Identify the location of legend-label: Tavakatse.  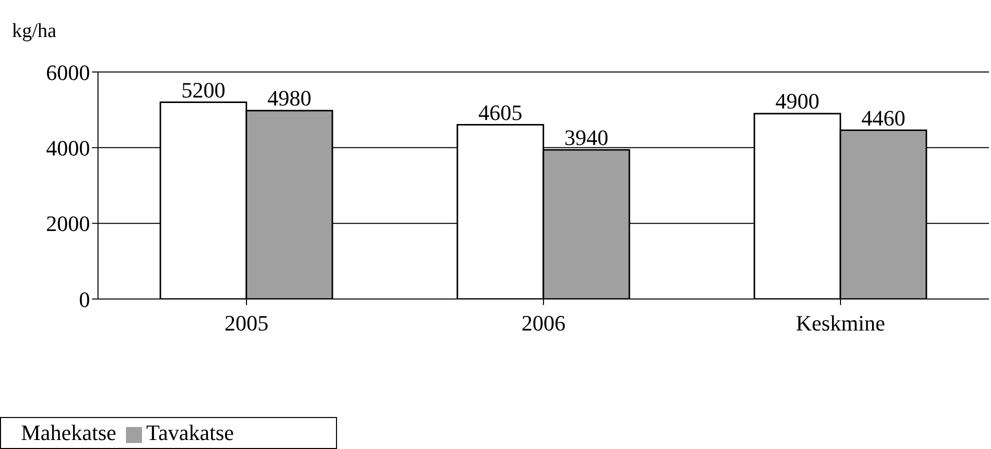
(190, 432).